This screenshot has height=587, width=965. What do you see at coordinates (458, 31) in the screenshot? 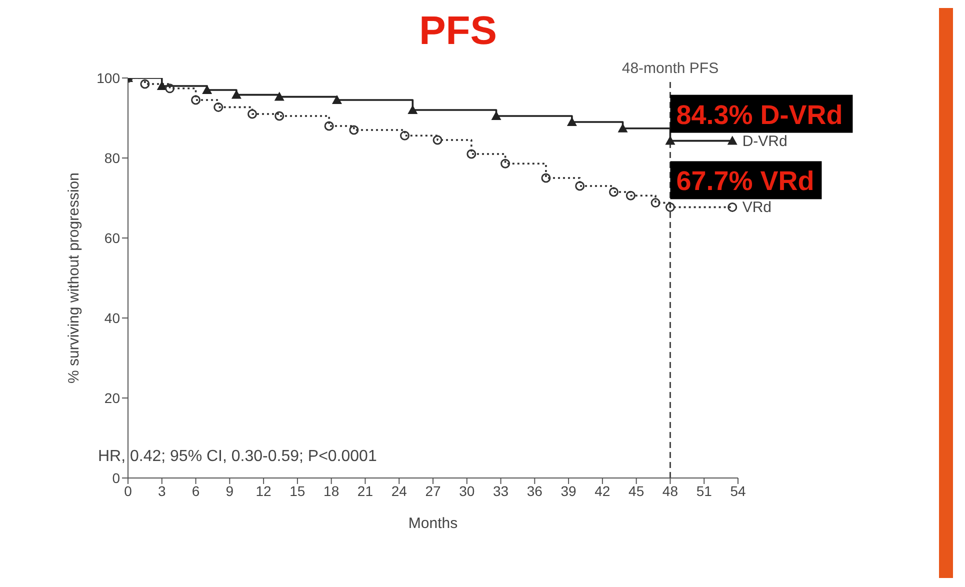
I see `chart-title: PFS` at bounding box center [458, 31].